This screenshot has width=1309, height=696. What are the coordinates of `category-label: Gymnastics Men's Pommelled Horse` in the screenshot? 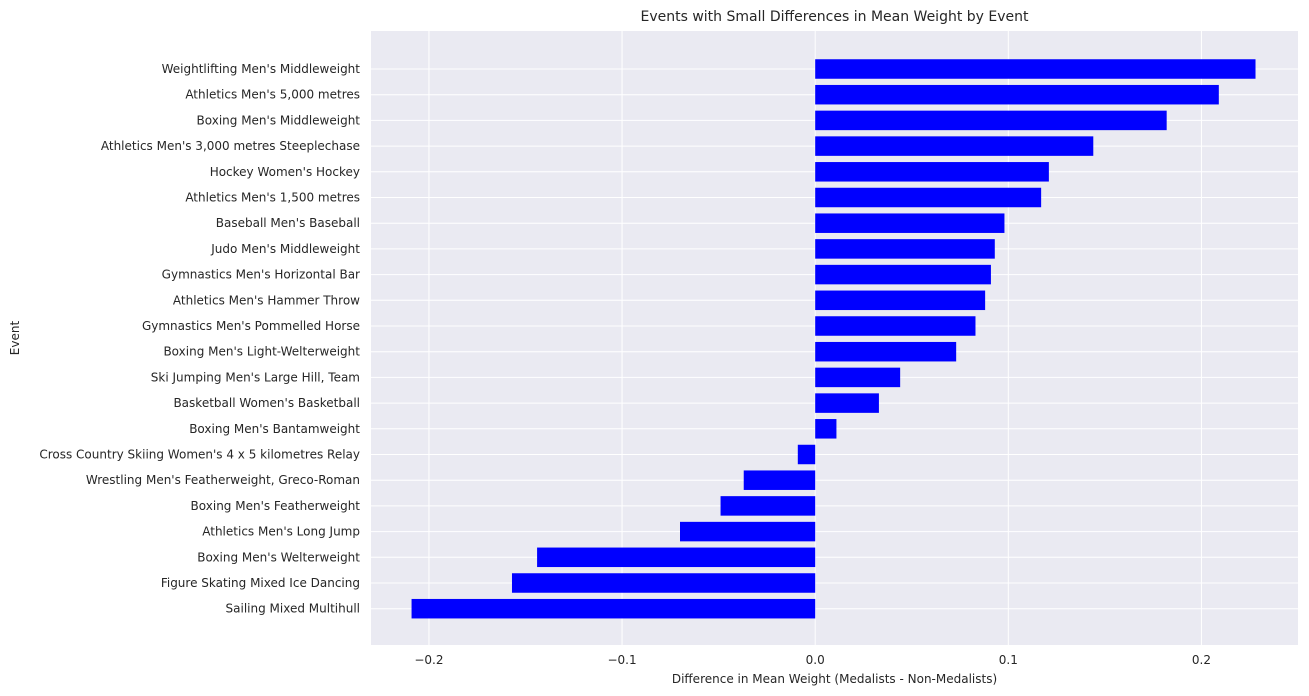 It's located at (251, 326).